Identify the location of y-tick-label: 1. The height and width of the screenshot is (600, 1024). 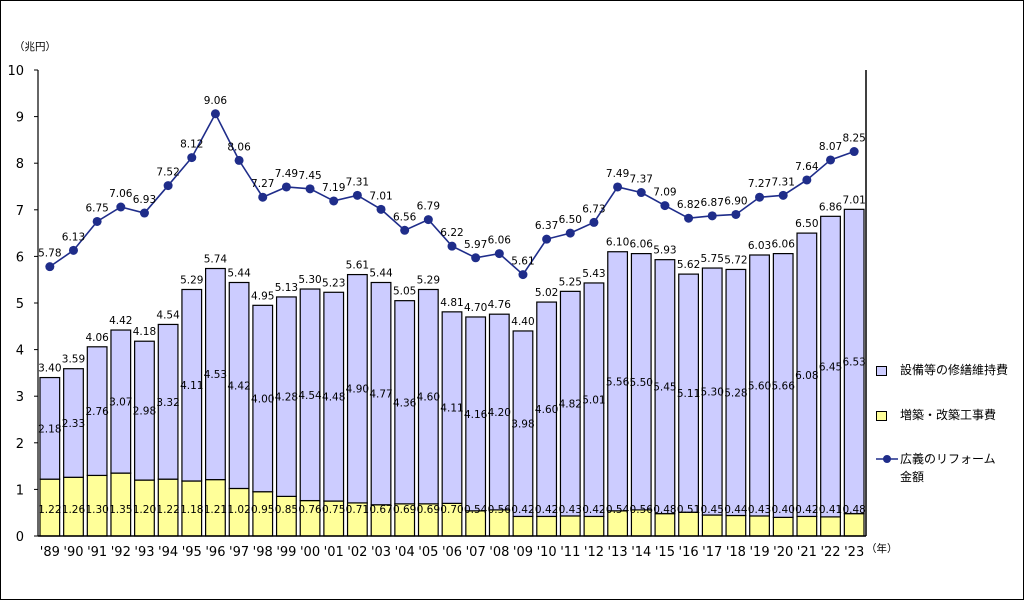
(20, 490).